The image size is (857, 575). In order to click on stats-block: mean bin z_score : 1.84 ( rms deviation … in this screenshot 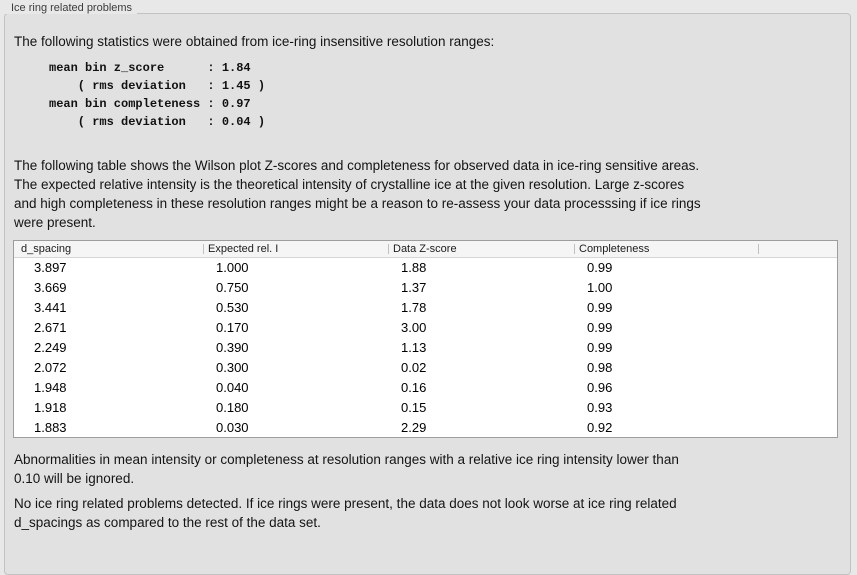, I will do `click(157, 95)`.